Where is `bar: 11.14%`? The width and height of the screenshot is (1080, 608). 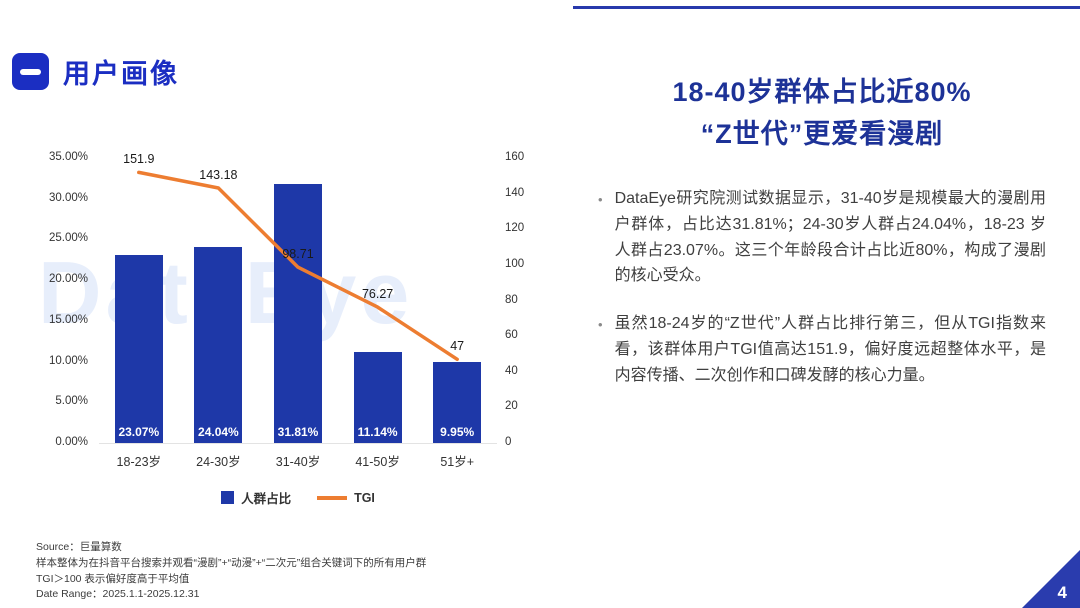 bar: 11.14% is located at coordinates (377, 397).